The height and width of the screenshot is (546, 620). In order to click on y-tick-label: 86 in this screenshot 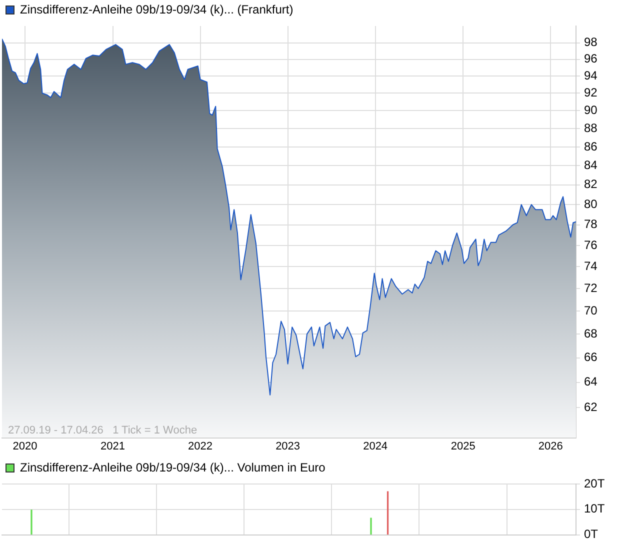, I will do `click(591, 146)`.